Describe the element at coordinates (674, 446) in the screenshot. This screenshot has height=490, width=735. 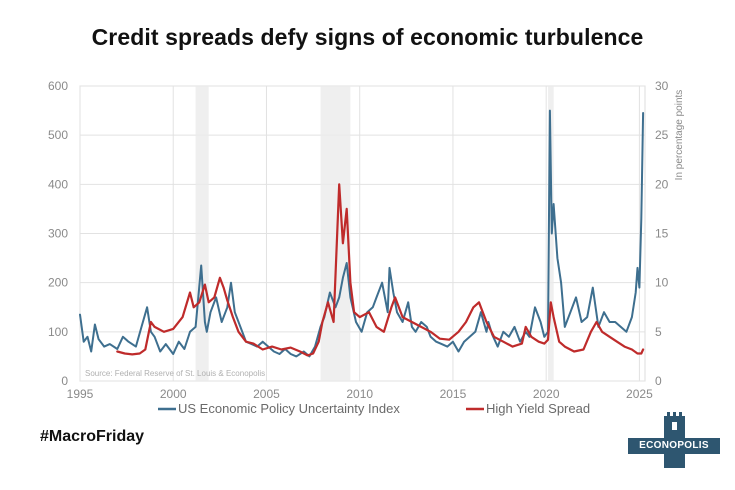
I see `logo-text: ECONOPOLIS` at that location.